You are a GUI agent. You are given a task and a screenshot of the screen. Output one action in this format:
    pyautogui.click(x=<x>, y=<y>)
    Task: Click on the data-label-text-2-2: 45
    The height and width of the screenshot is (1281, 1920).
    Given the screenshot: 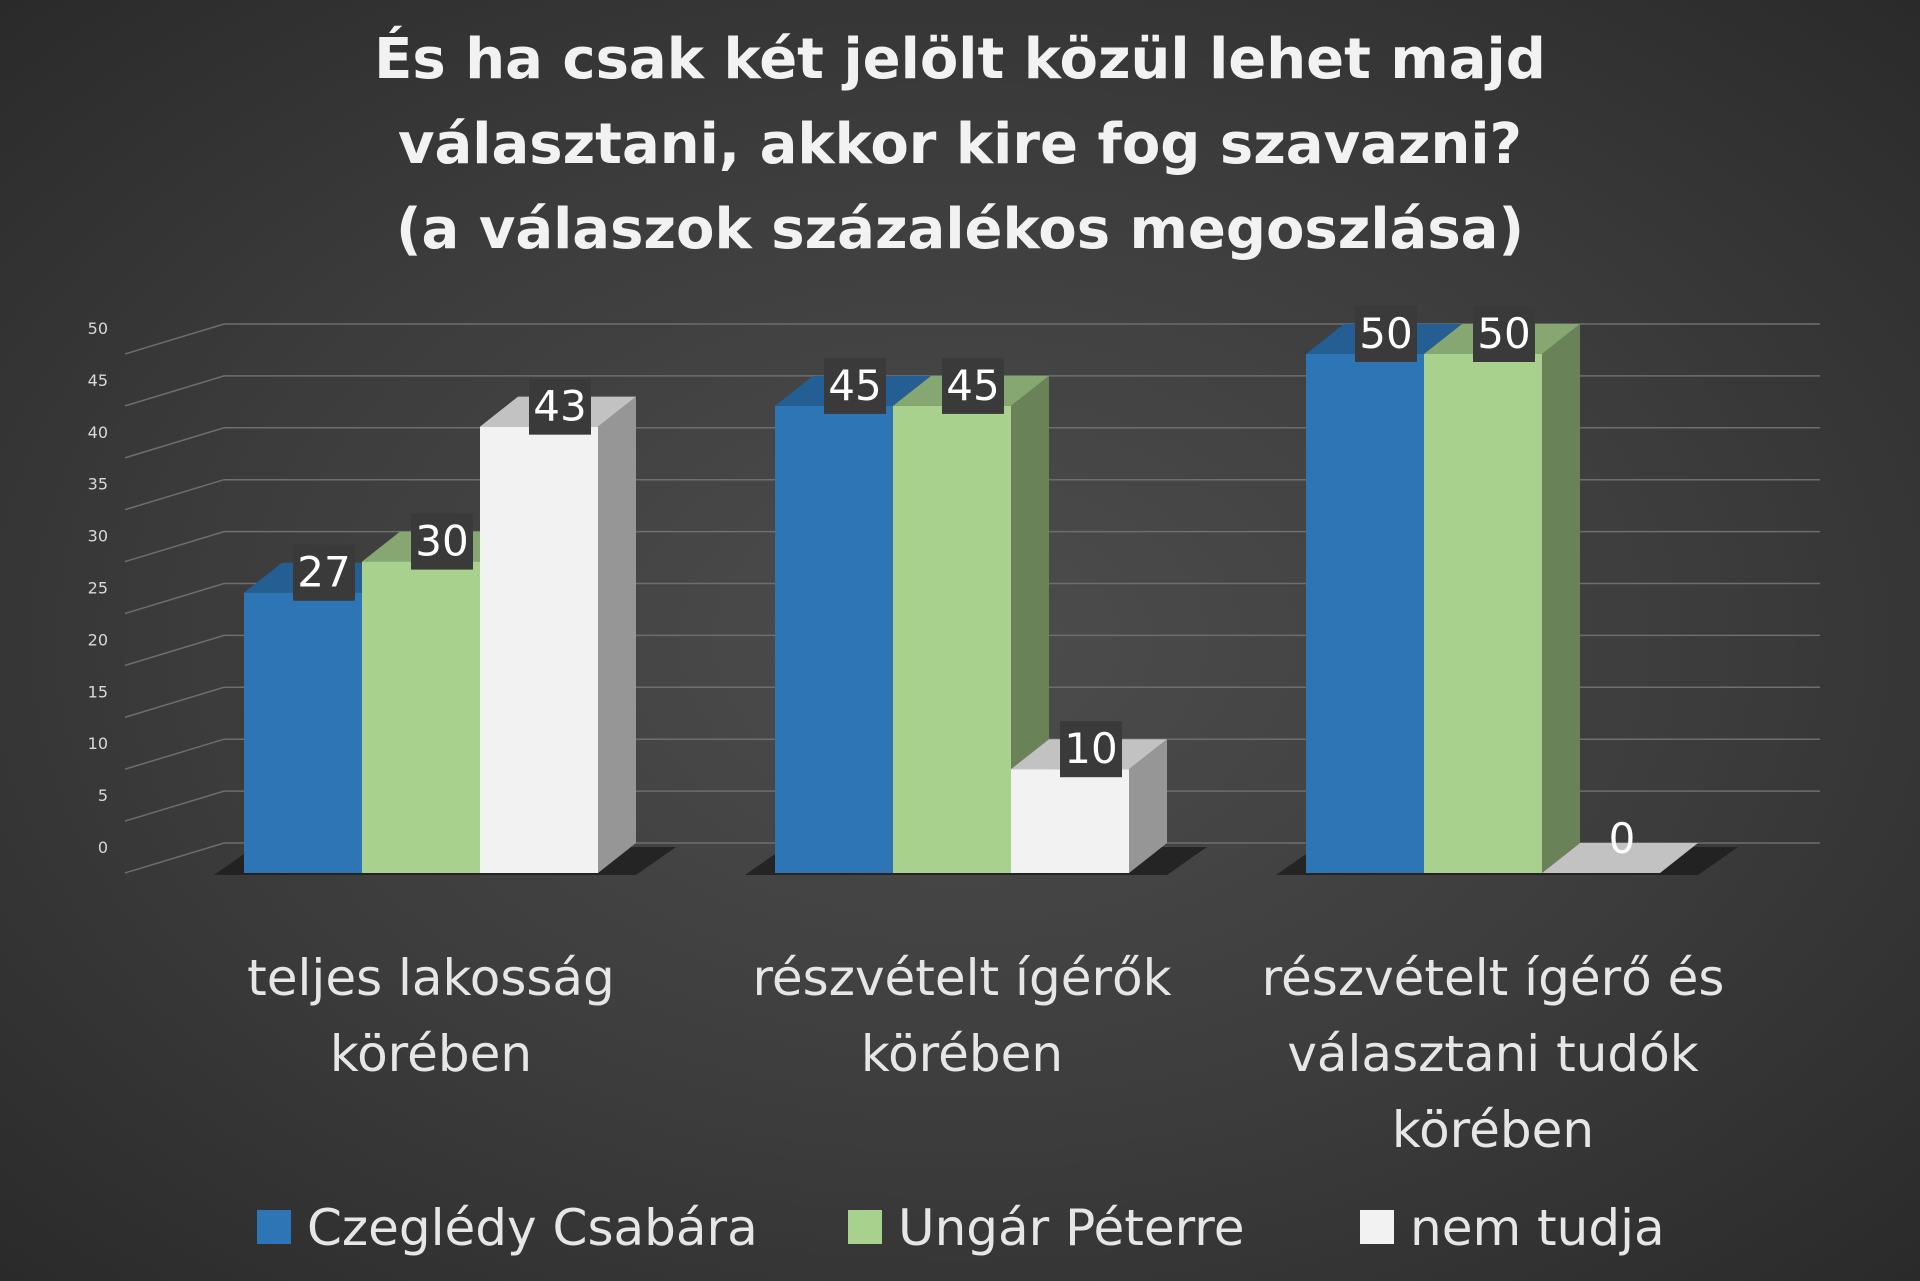 What is the action you would take?
    pyautogui.click(x=972, y=385)
    